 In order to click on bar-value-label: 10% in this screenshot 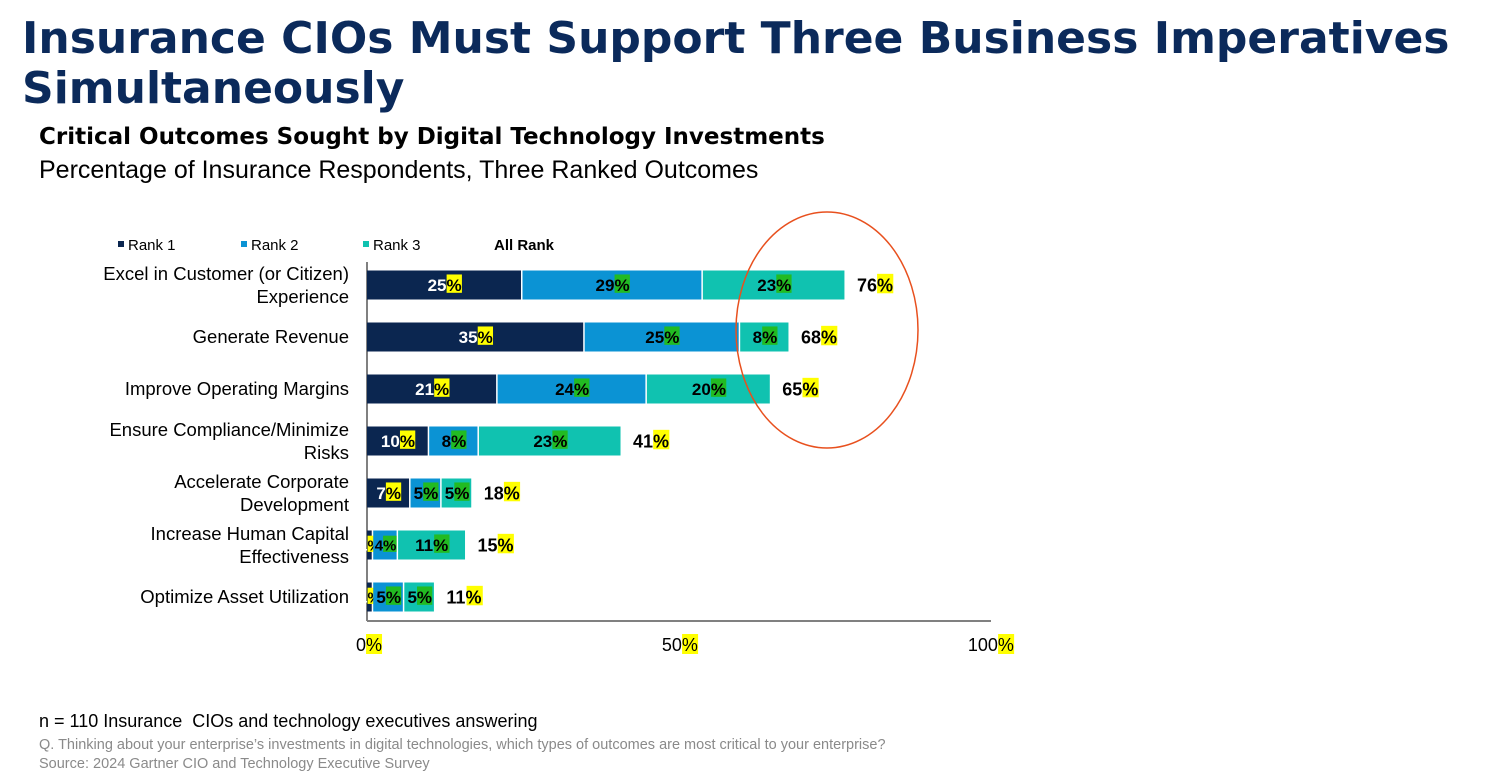, I will do `click(398, 440)`.